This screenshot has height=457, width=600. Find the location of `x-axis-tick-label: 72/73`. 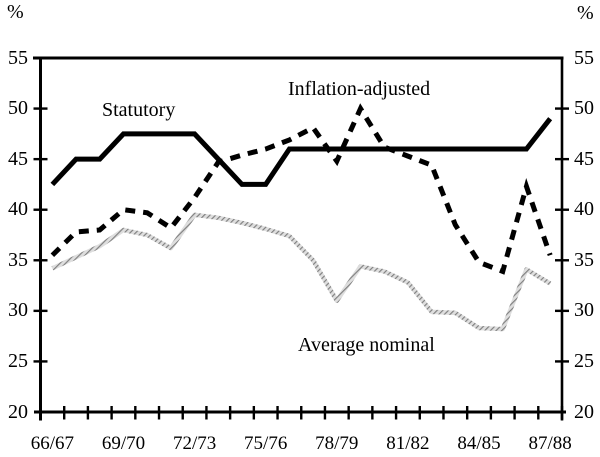

x-axis-tick-label: 72/73 is located at coordinates (194, 443).